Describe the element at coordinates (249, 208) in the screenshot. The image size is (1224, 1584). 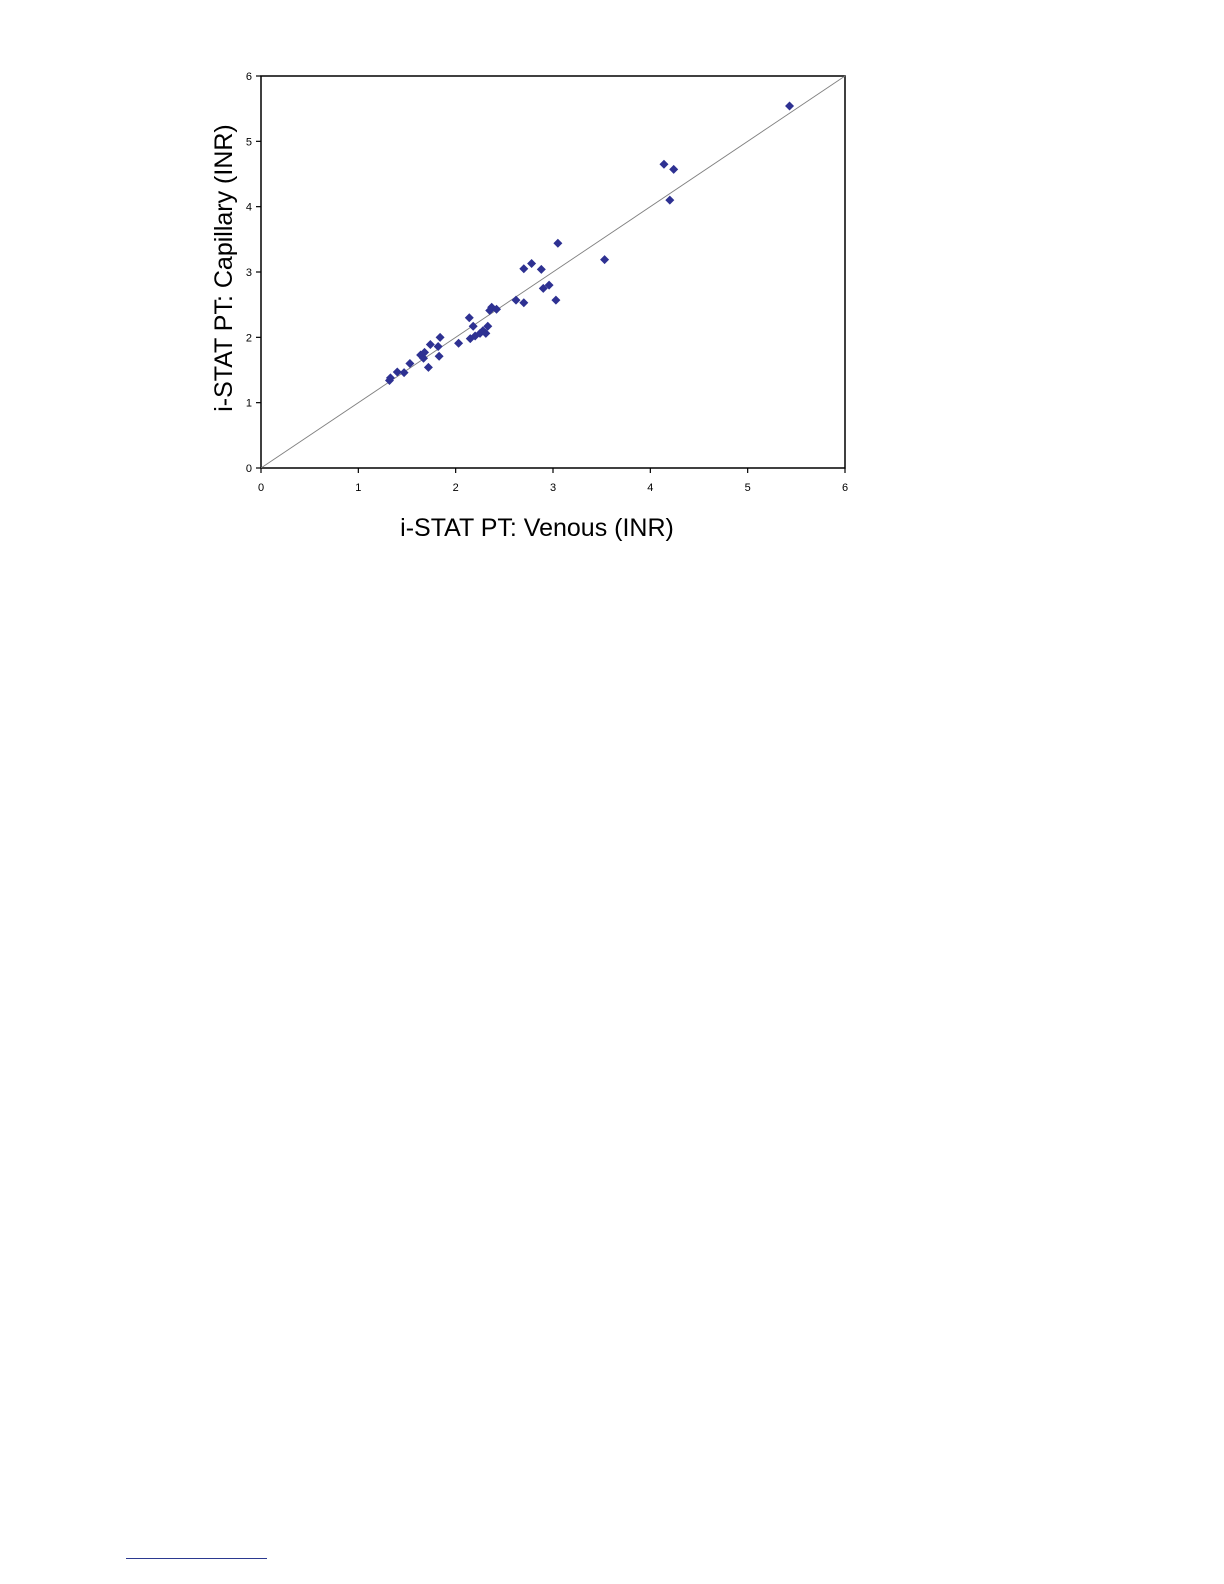
I see `y-tick-label: 4` at that location.